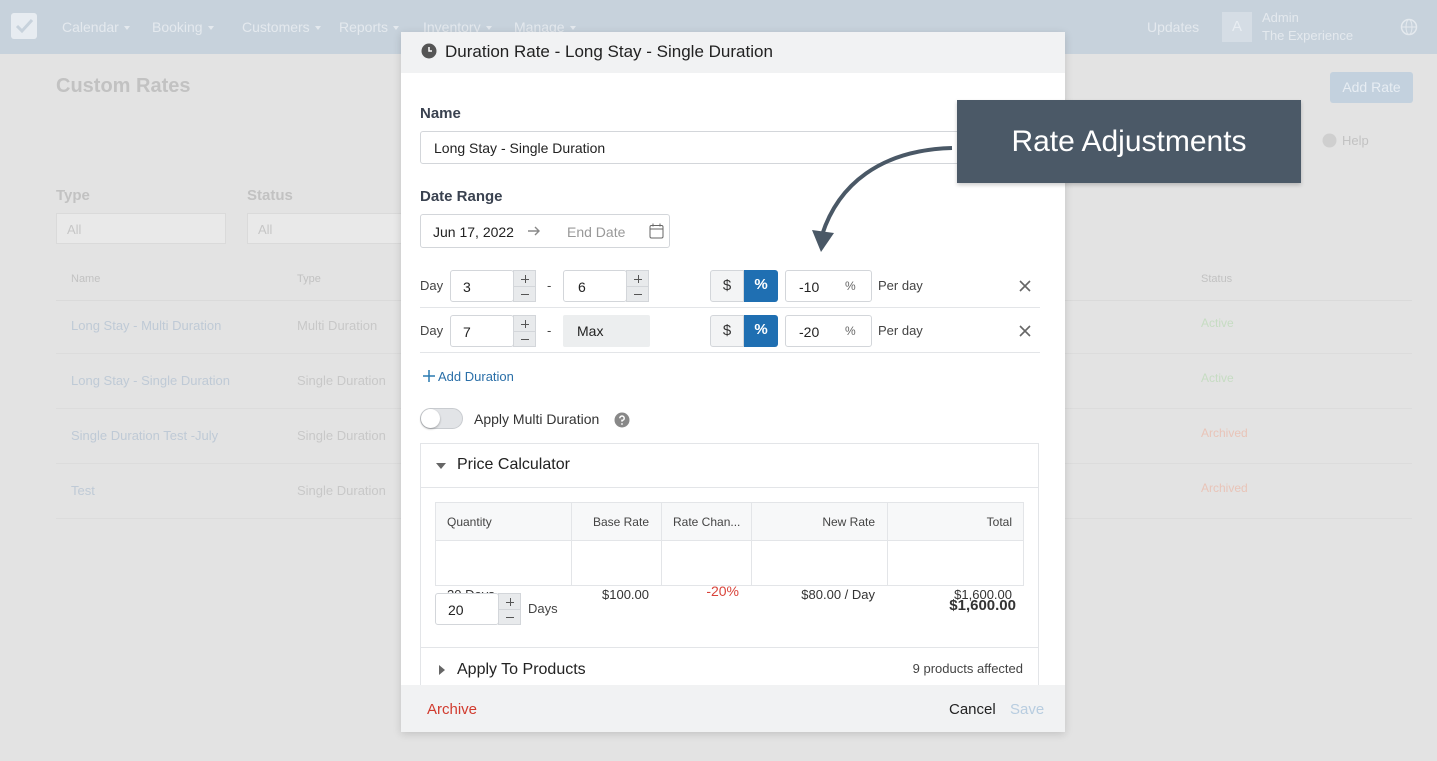 The height and width of the screenshot is (761, 1437). I want to click on avatar: A, so click(1237, 27).